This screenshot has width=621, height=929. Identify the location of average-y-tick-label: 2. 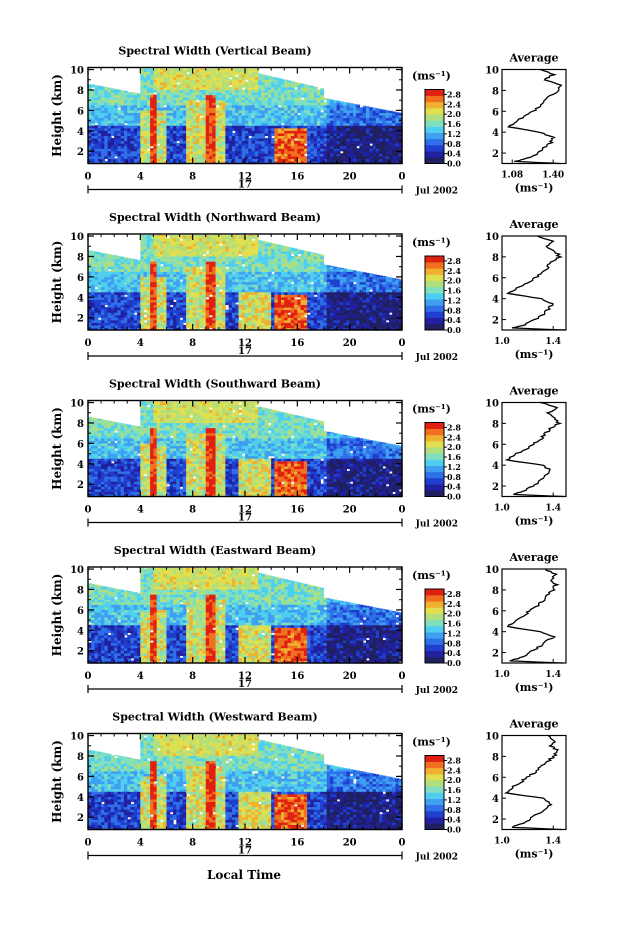
(495, 154).